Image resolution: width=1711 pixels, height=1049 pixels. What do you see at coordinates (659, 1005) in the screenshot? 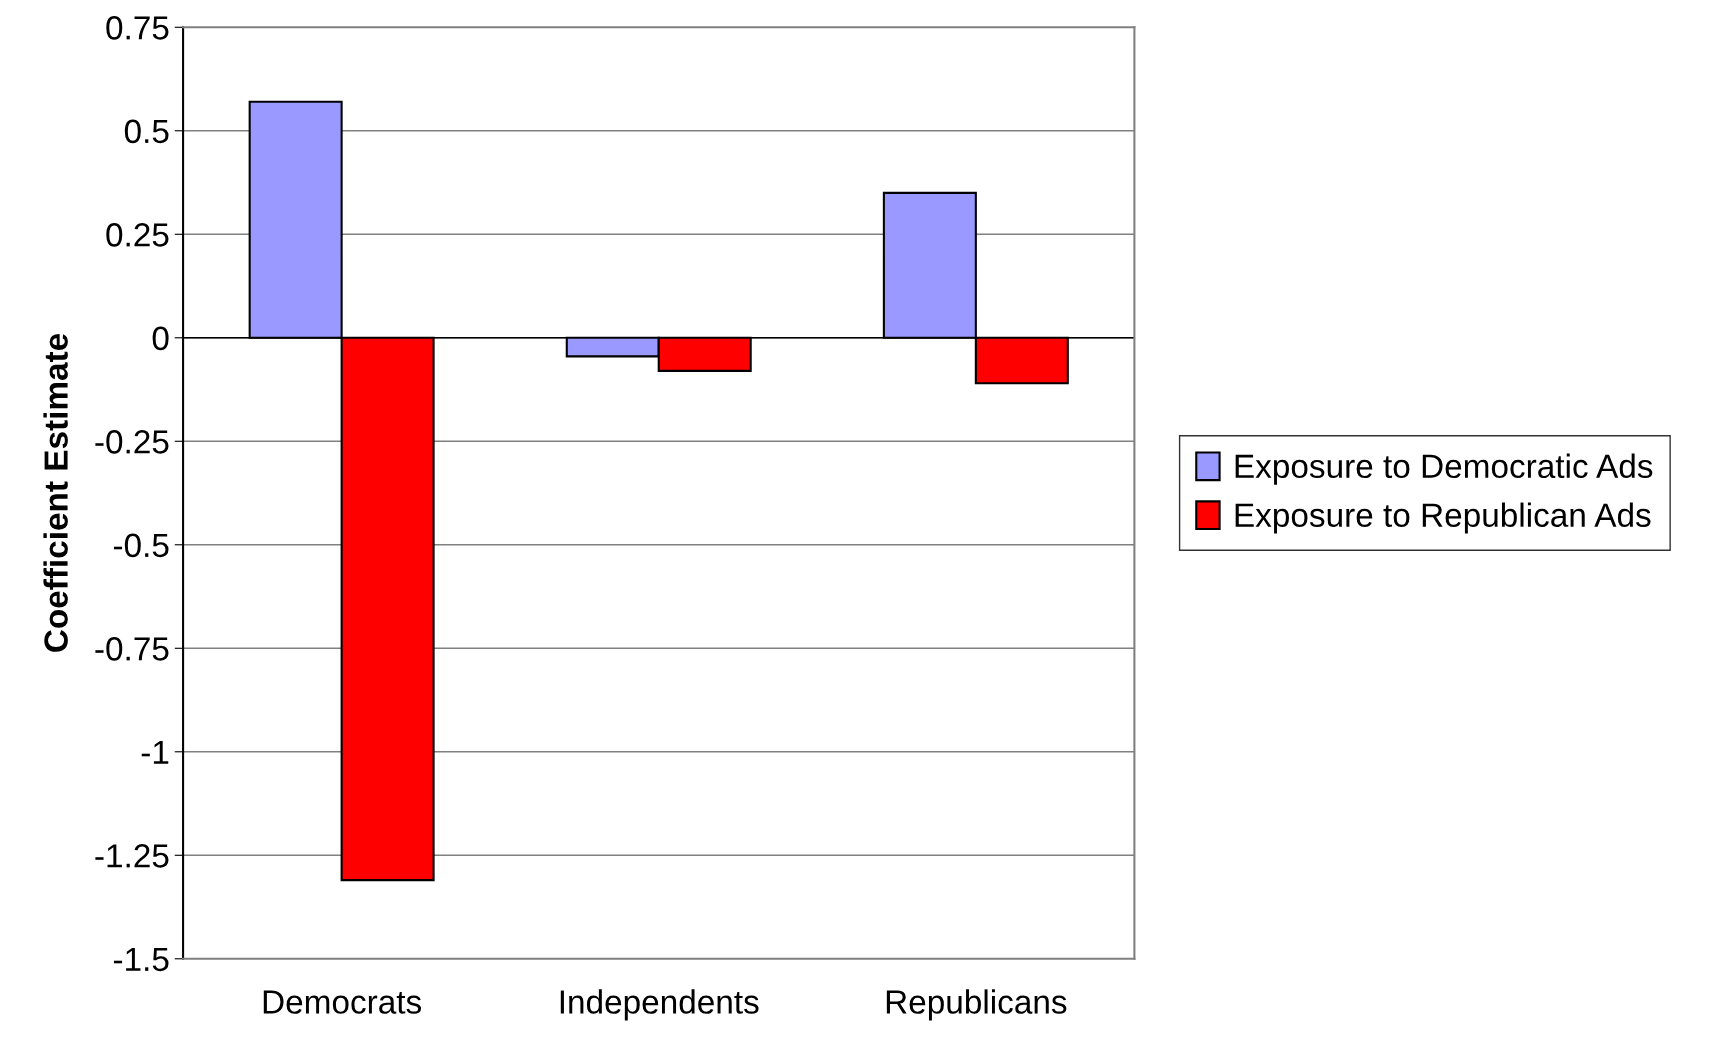
I see `x-tick-label: Independents` at bounding box center [659, 1005].